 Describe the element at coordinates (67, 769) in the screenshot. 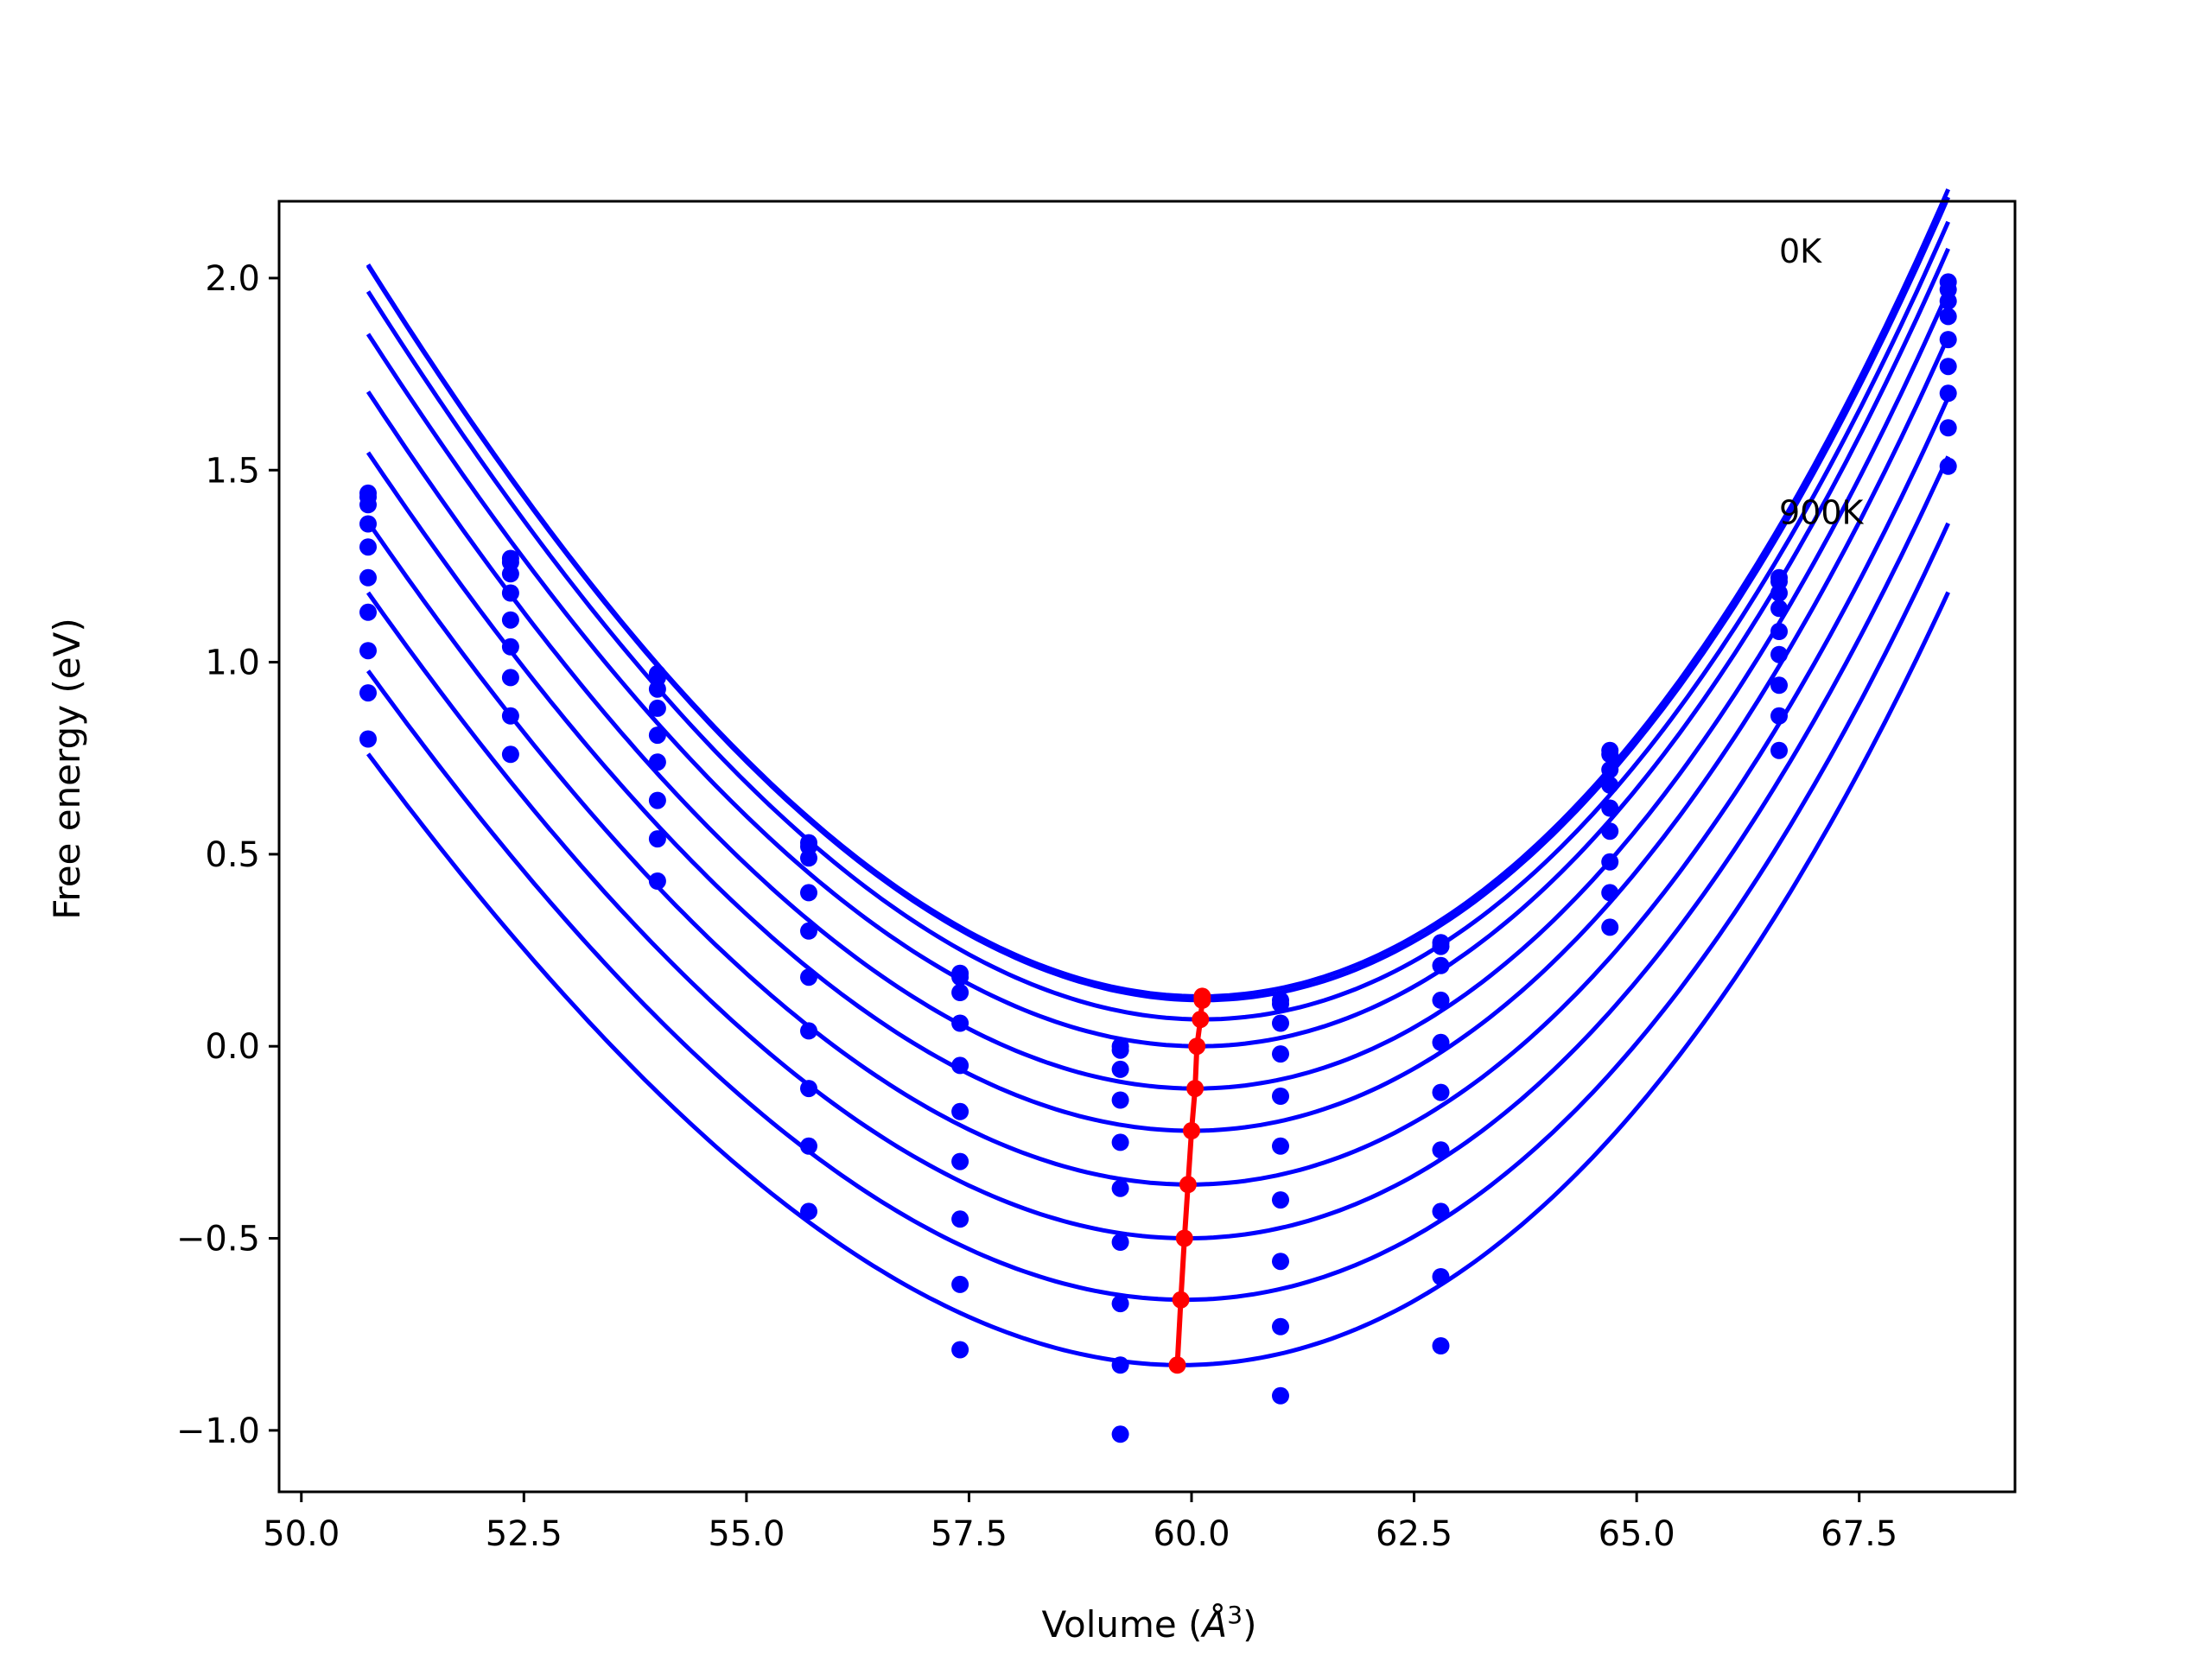

I see `y-axis-label: Free energy (eV)` at that location.